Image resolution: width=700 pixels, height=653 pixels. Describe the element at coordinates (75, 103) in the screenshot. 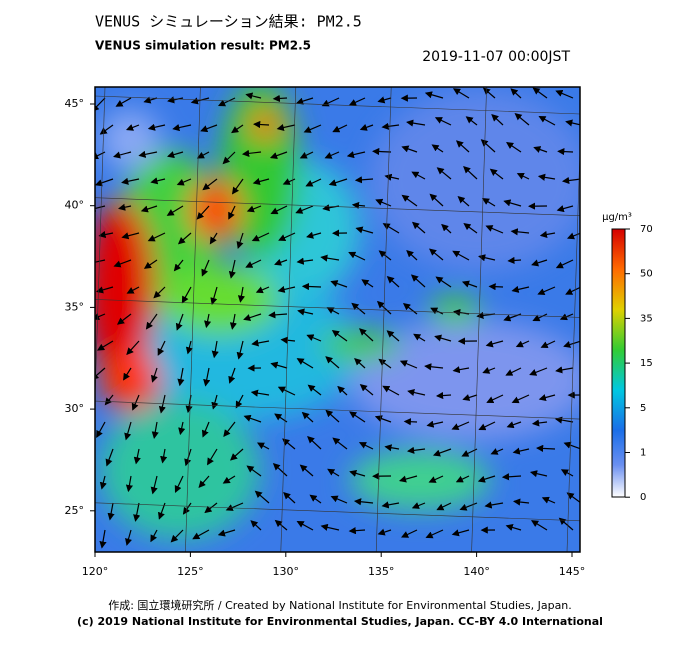

I see `lat-label: 45°` at that location.